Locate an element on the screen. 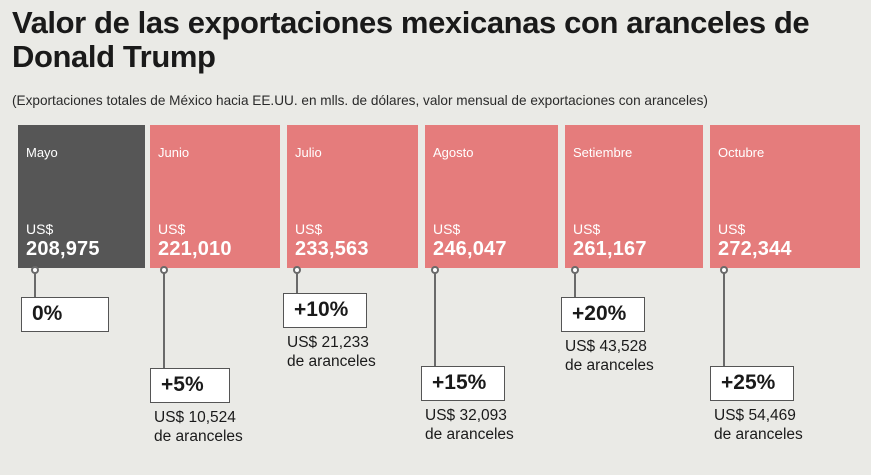 The height and width of the screenshot is (475, 871). month-label: Mayo is located at coordinates (42, 152).